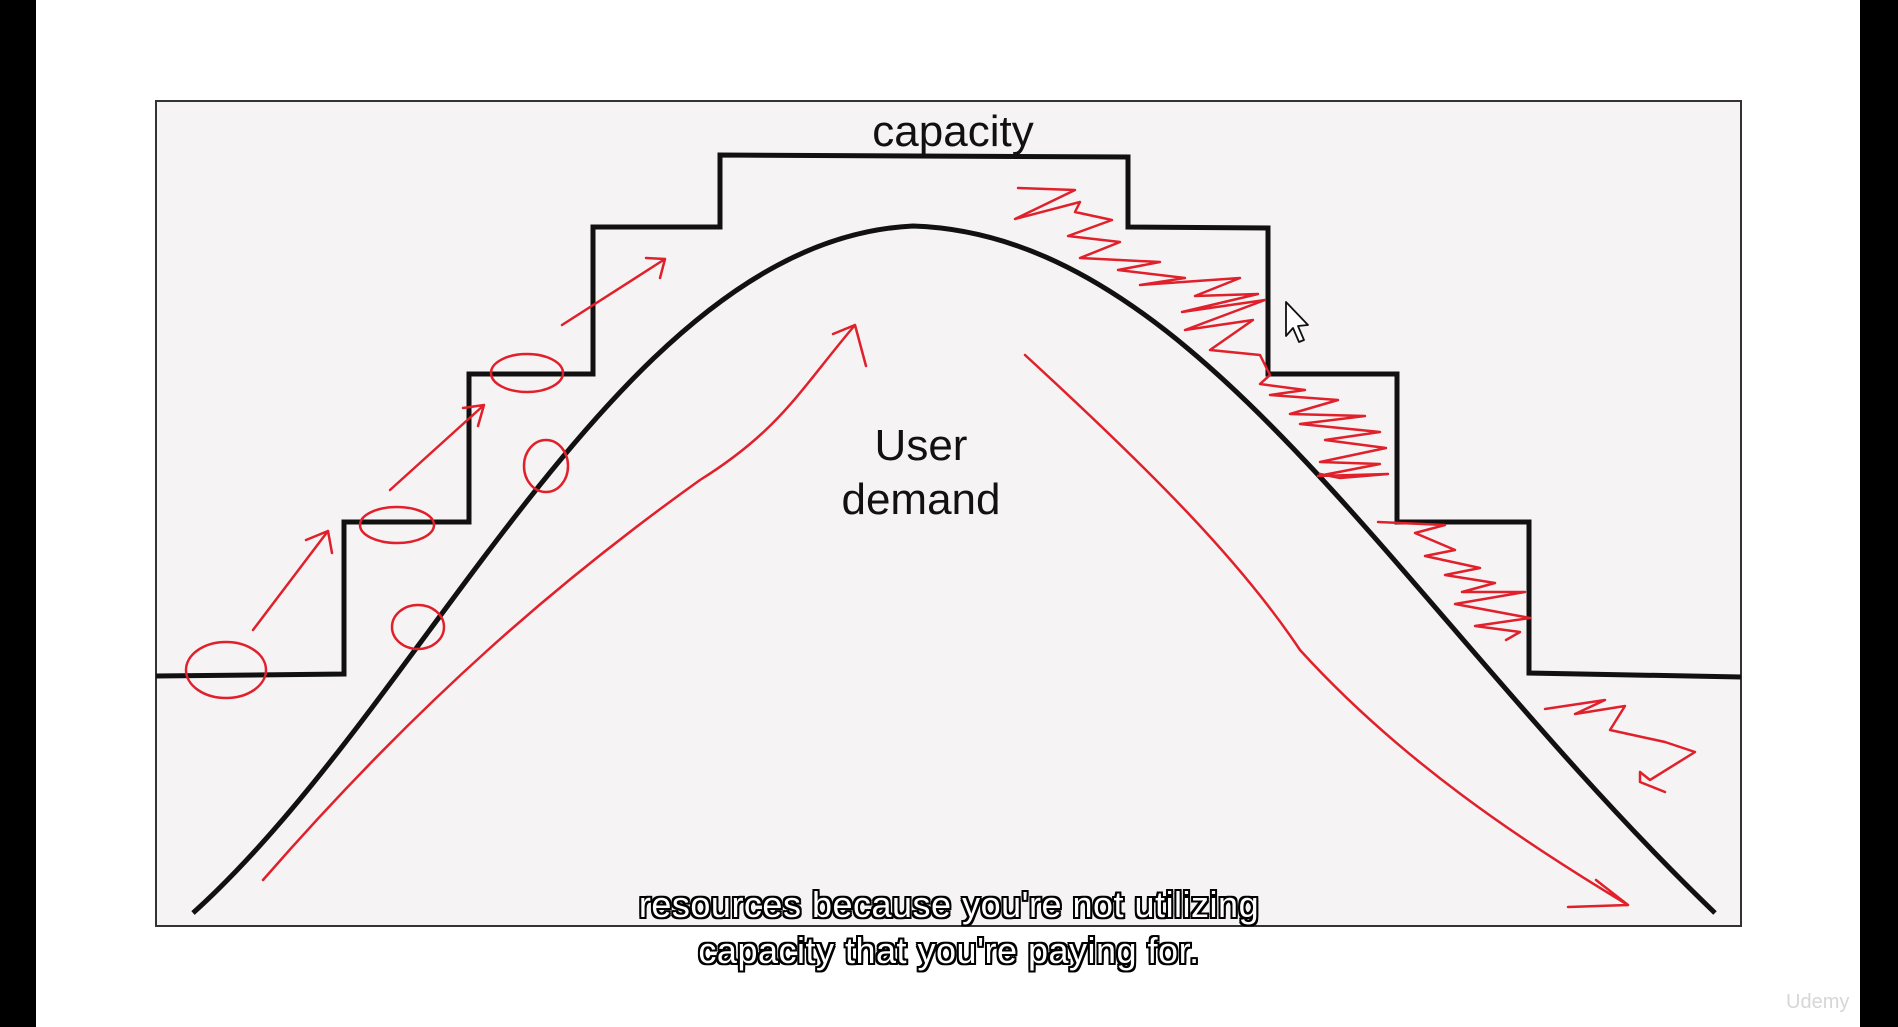 The width and height of the screenshot is (1898, 1027). I want to click on subtitle-line: resources because you're not utilizing, so click(949, 904).